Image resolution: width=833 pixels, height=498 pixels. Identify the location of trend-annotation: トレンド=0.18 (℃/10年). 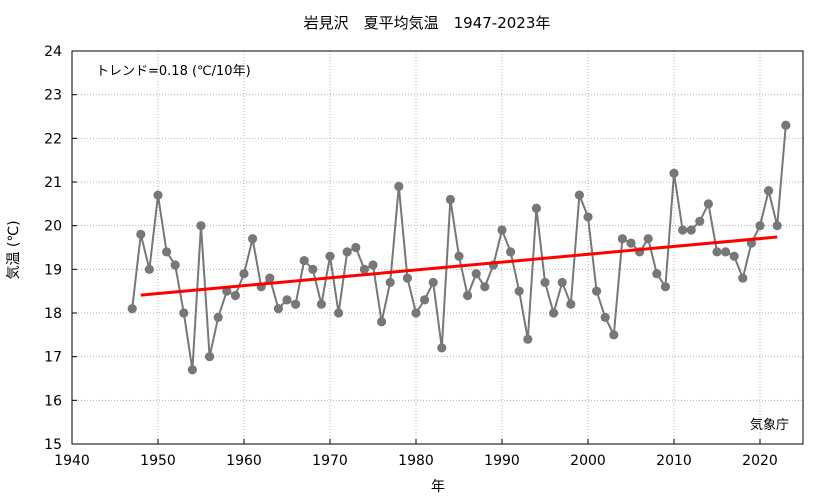
(173, 71).